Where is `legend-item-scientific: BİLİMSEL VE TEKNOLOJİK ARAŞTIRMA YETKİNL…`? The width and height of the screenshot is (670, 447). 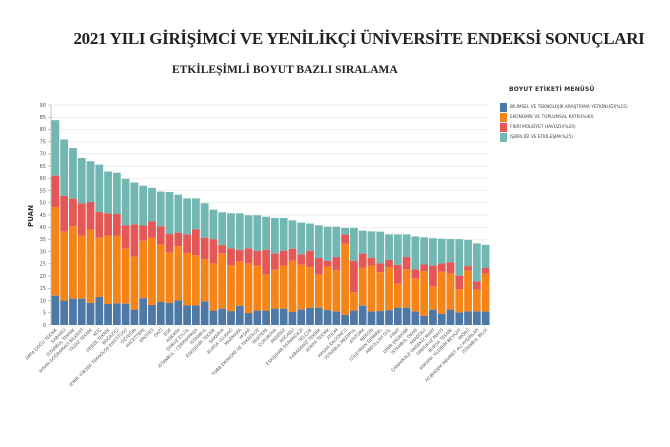
legend-item-scientific: BİLİMSEL VE TEKNOLOJİK ARAŞTIRMA YETKİNL… is located at coordinates (564, 107).